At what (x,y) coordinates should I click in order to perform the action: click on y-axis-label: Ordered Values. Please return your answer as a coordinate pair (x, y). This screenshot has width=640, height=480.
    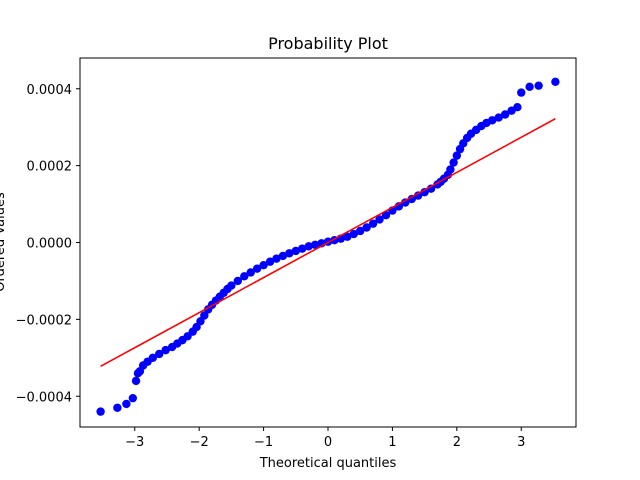
    Looking at the image, I should click on (4, 242).